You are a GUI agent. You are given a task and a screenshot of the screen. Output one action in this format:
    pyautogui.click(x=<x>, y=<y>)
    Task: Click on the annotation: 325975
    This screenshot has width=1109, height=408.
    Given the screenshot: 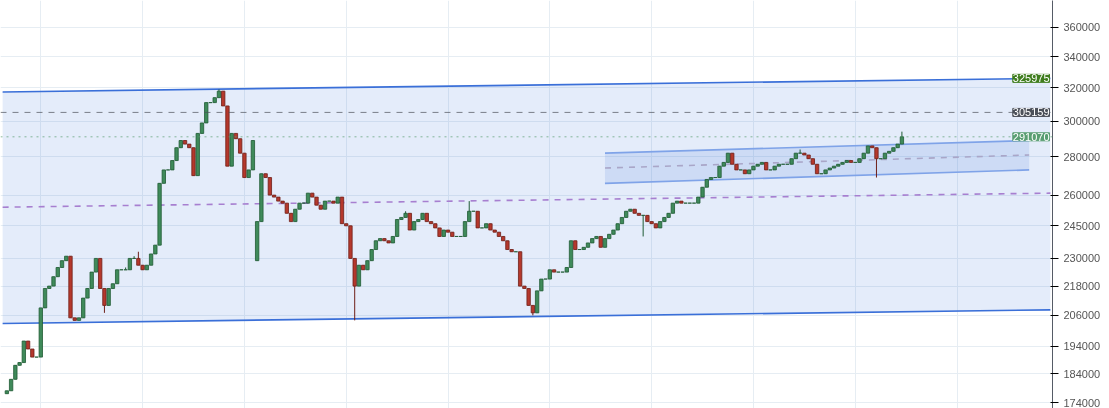 What is the action you would take?
    pyautogui.click(x=1031, y=78)
    